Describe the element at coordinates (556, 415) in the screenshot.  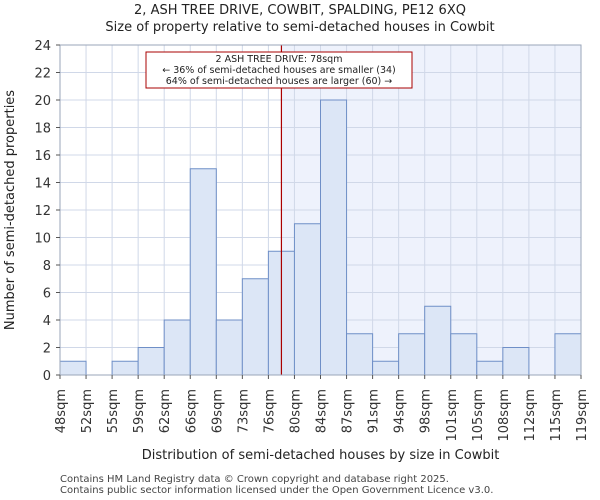
I see `x-tick-115sqm: 115sqm` at that location.